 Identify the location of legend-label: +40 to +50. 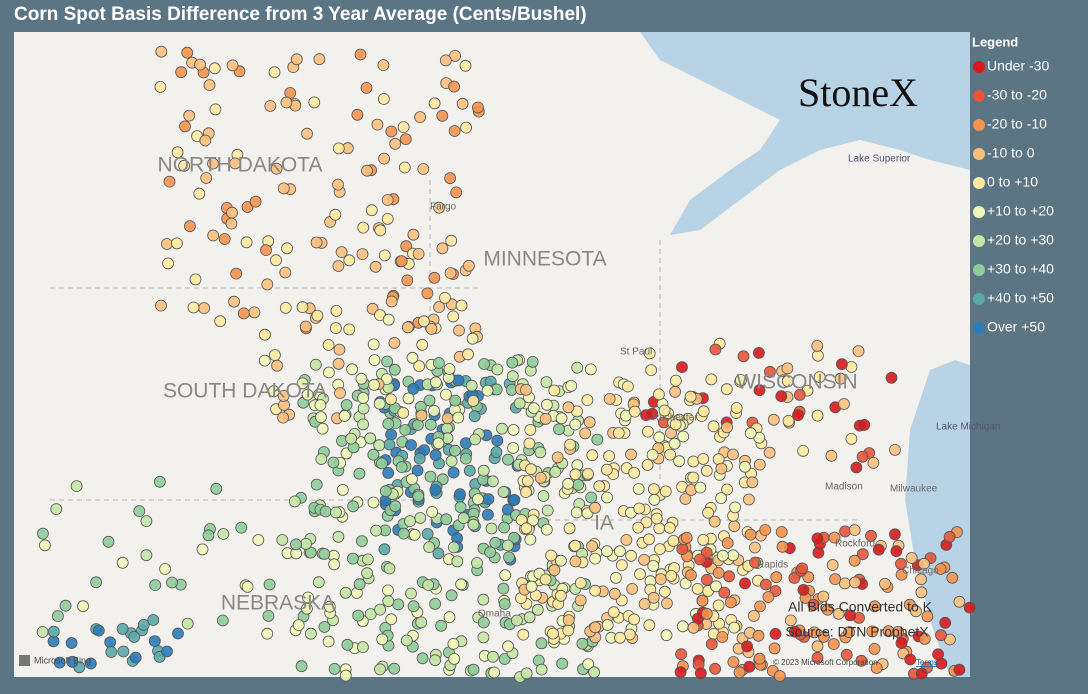
(1020, 298).